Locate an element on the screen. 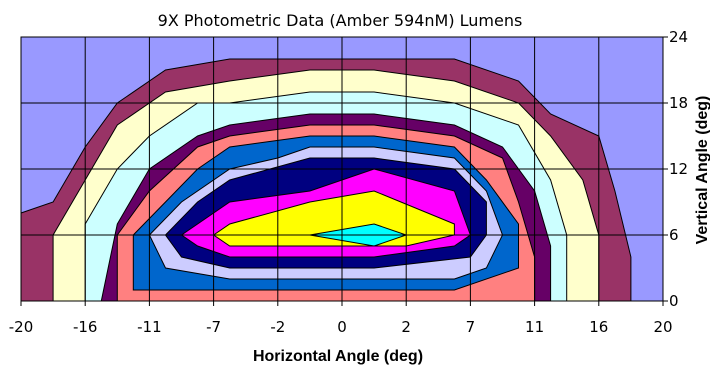 Image resolution: width=710 pixels, height=372 pixels. y-axis-title: Vertical Angle (deg) is located at coordinates (702, 170).